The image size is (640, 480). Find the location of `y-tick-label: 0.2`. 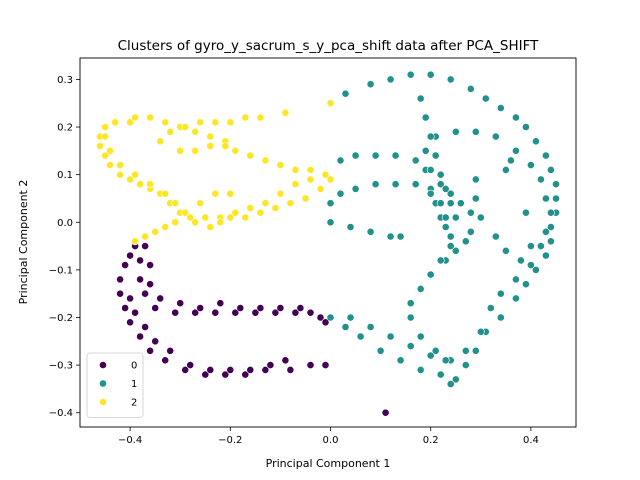

y-tick-label: 0.2 is located at coordinates (65, 128).